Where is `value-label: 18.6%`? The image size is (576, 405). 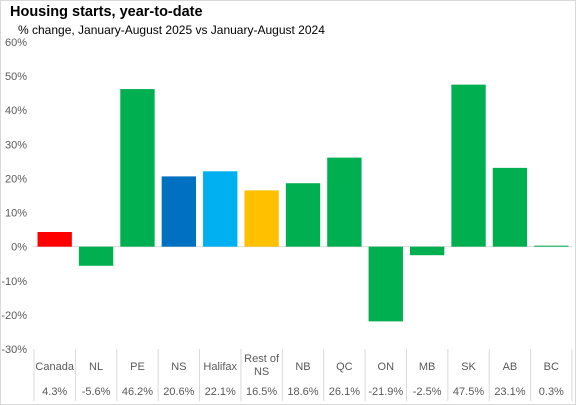 value-label: 18.6% is located at coordinates (302, 392).